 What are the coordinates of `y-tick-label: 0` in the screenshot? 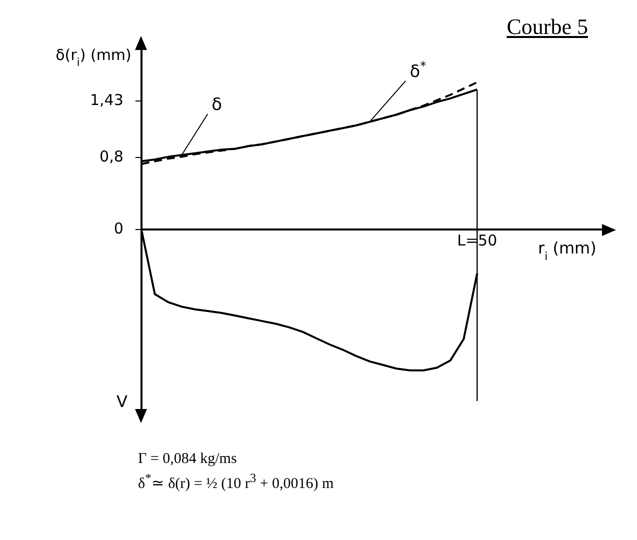 It's located at (119, 228).